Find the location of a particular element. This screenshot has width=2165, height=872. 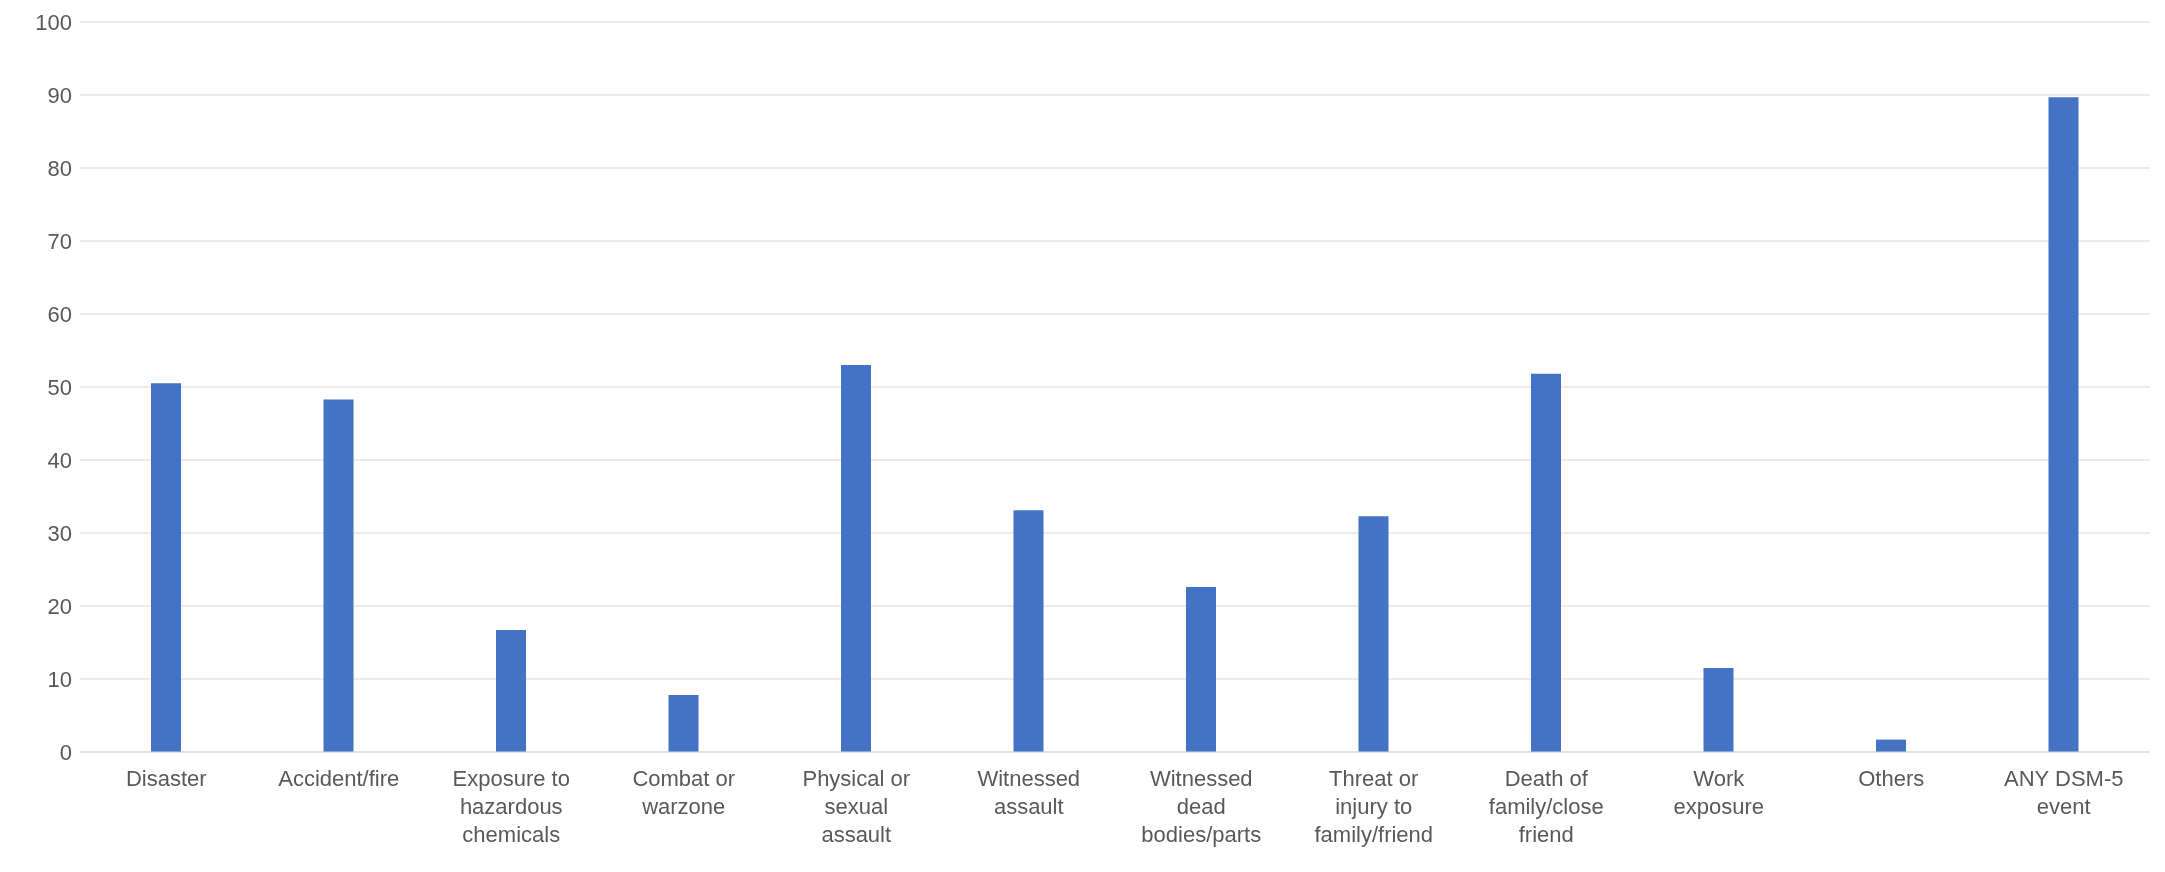

y-tick-label: 100 is located at coordinates (53, 22).